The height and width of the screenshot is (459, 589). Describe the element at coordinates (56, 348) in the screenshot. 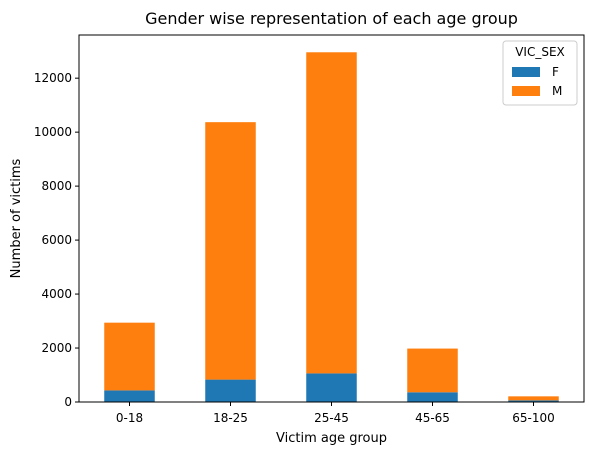

I see `y-tick-label: 2000` at that location.